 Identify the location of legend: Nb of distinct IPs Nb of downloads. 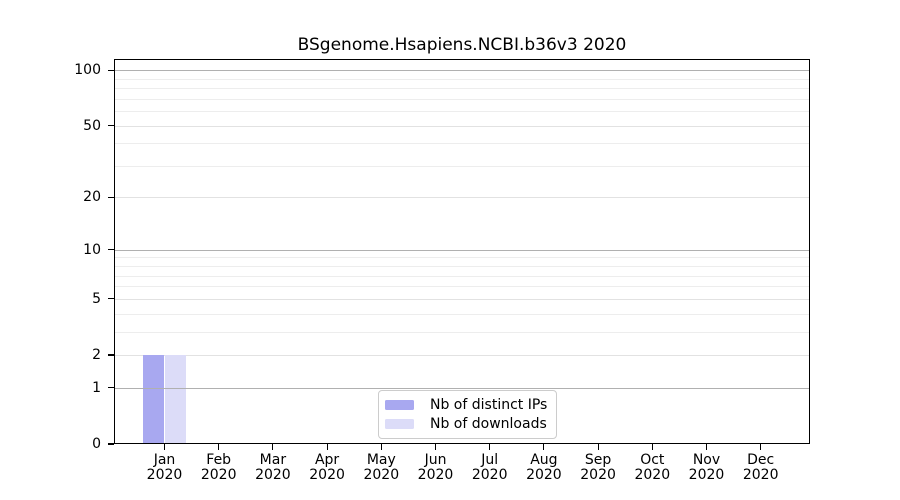
(468, 414).